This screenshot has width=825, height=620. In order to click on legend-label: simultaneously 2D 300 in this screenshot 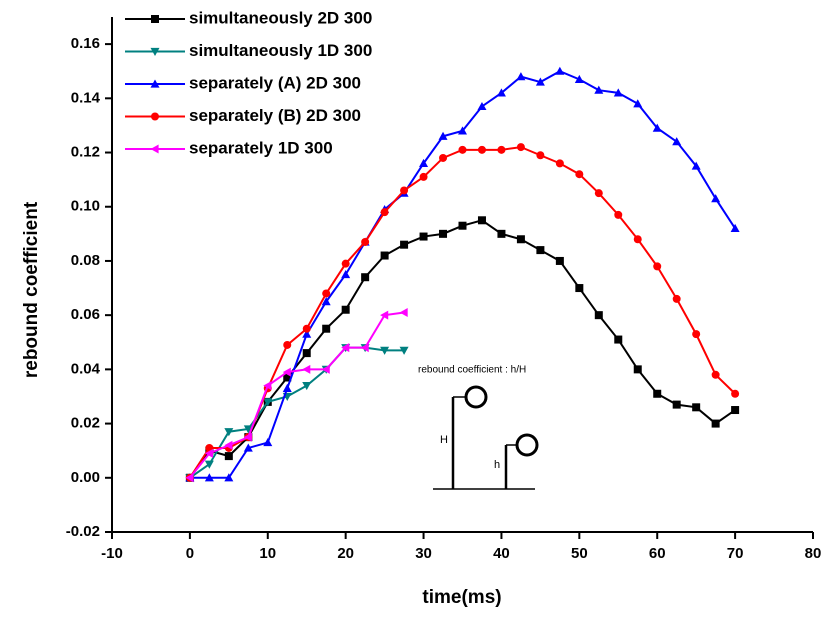, I will do `click(280, 17)`.